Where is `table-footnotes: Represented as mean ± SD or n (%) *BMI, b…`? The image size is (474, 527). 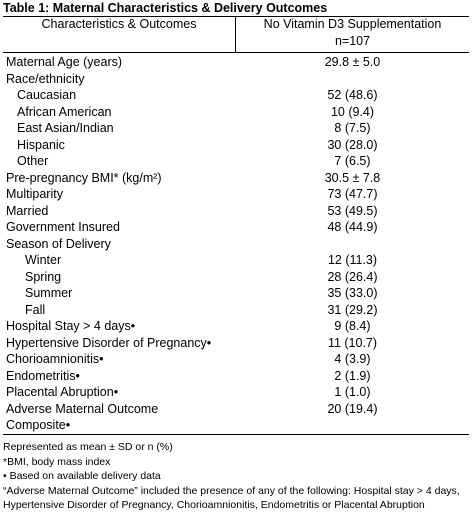
table-footnotes: Represented as mean ± SD or n (%) *BMI, b… is located at coordinates (237, 476).